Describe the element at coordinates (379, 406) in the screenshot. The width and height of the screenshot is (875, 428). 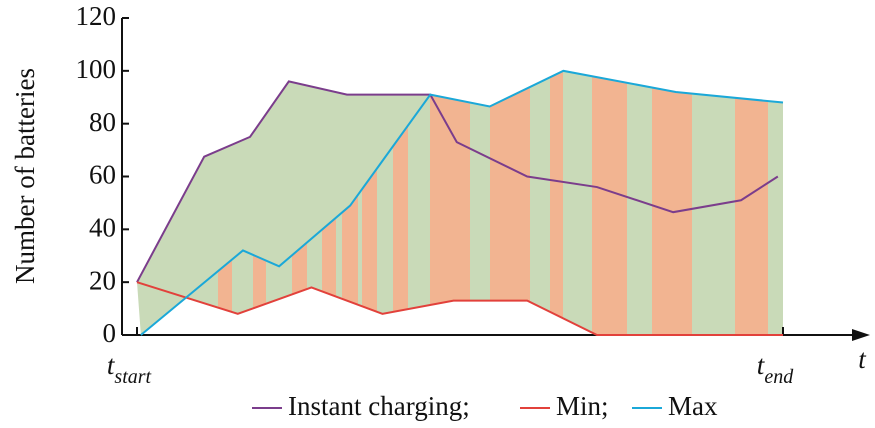
I see `legend-label: Instant charging;` at that location.